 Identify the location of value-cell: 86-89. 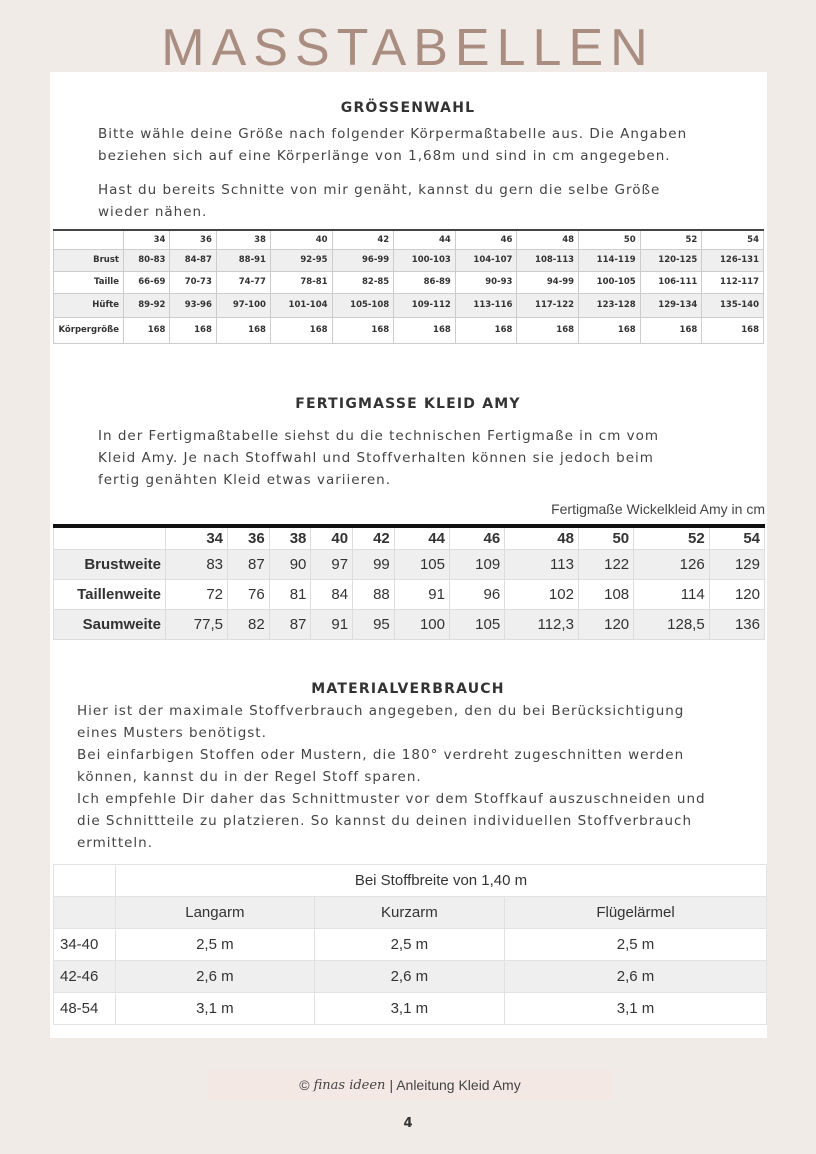
(424, 282).